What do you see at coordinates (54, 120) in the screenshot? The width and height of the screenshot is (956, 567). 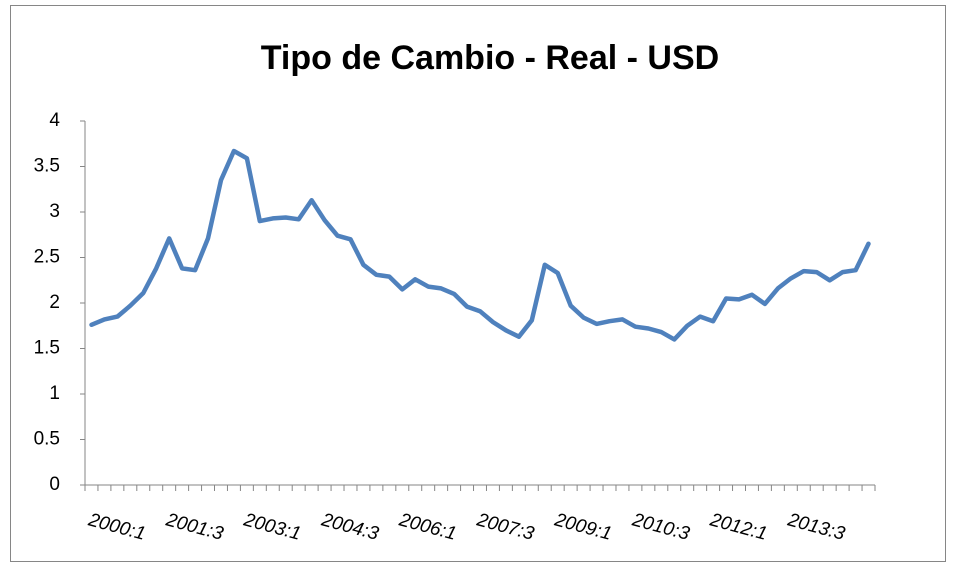 I see `y-tick-label: 4` at bounding box center [54, 120].